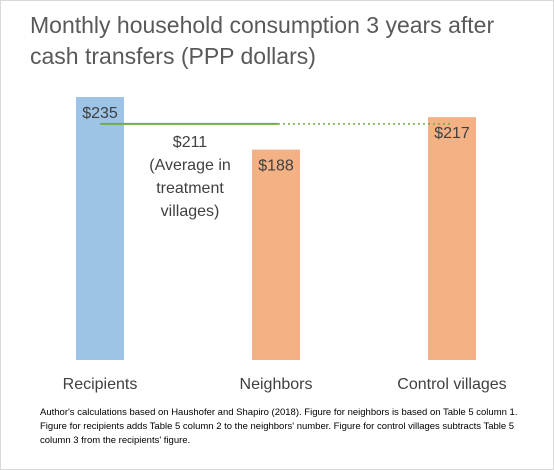 This screenshot has width=554, height=470. What do you see at coordinates (276, 166) in the screenshot?
I see `data-label-neighbors: $188` at bounding box center [276, 166].